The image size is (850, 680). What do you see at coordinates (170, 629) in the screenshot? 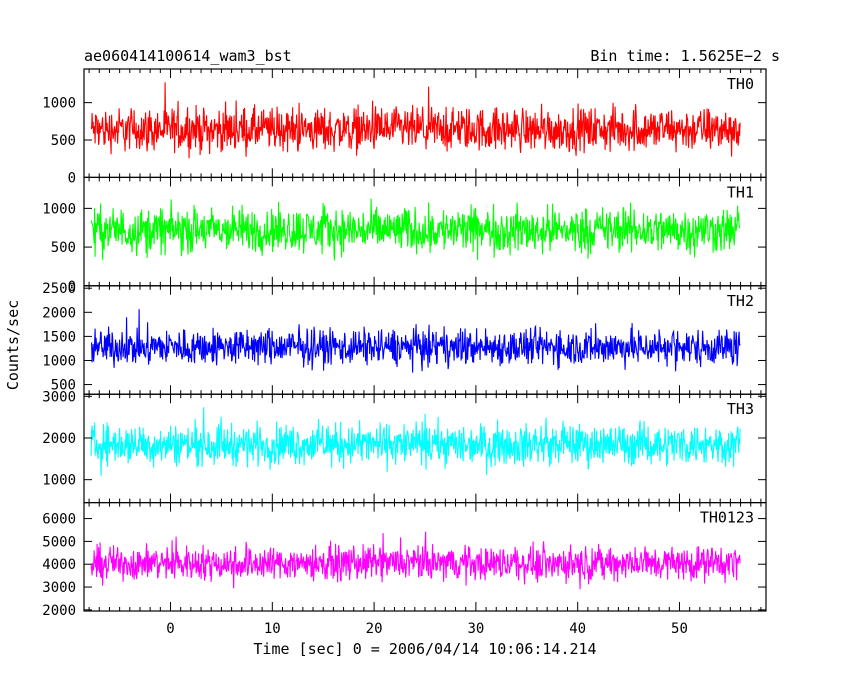
I see `x-tick-label: 0` at bounding box center [170, 629].